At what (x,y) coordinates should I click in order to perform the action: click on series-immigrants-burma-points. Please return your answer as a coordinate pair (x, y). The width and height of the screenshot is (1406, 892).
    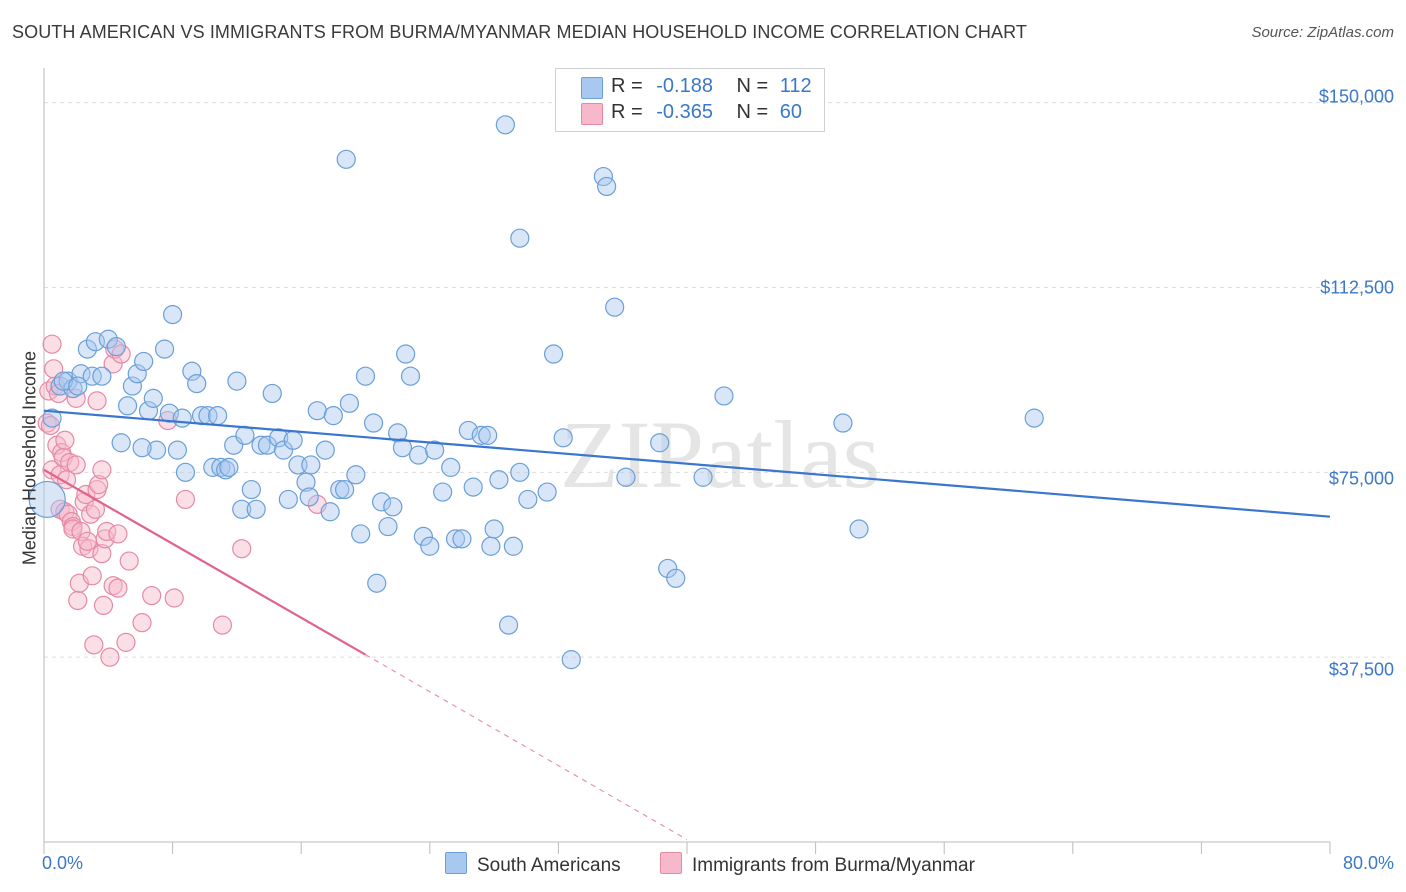
    Looking at the image, I should click on (182, 500).